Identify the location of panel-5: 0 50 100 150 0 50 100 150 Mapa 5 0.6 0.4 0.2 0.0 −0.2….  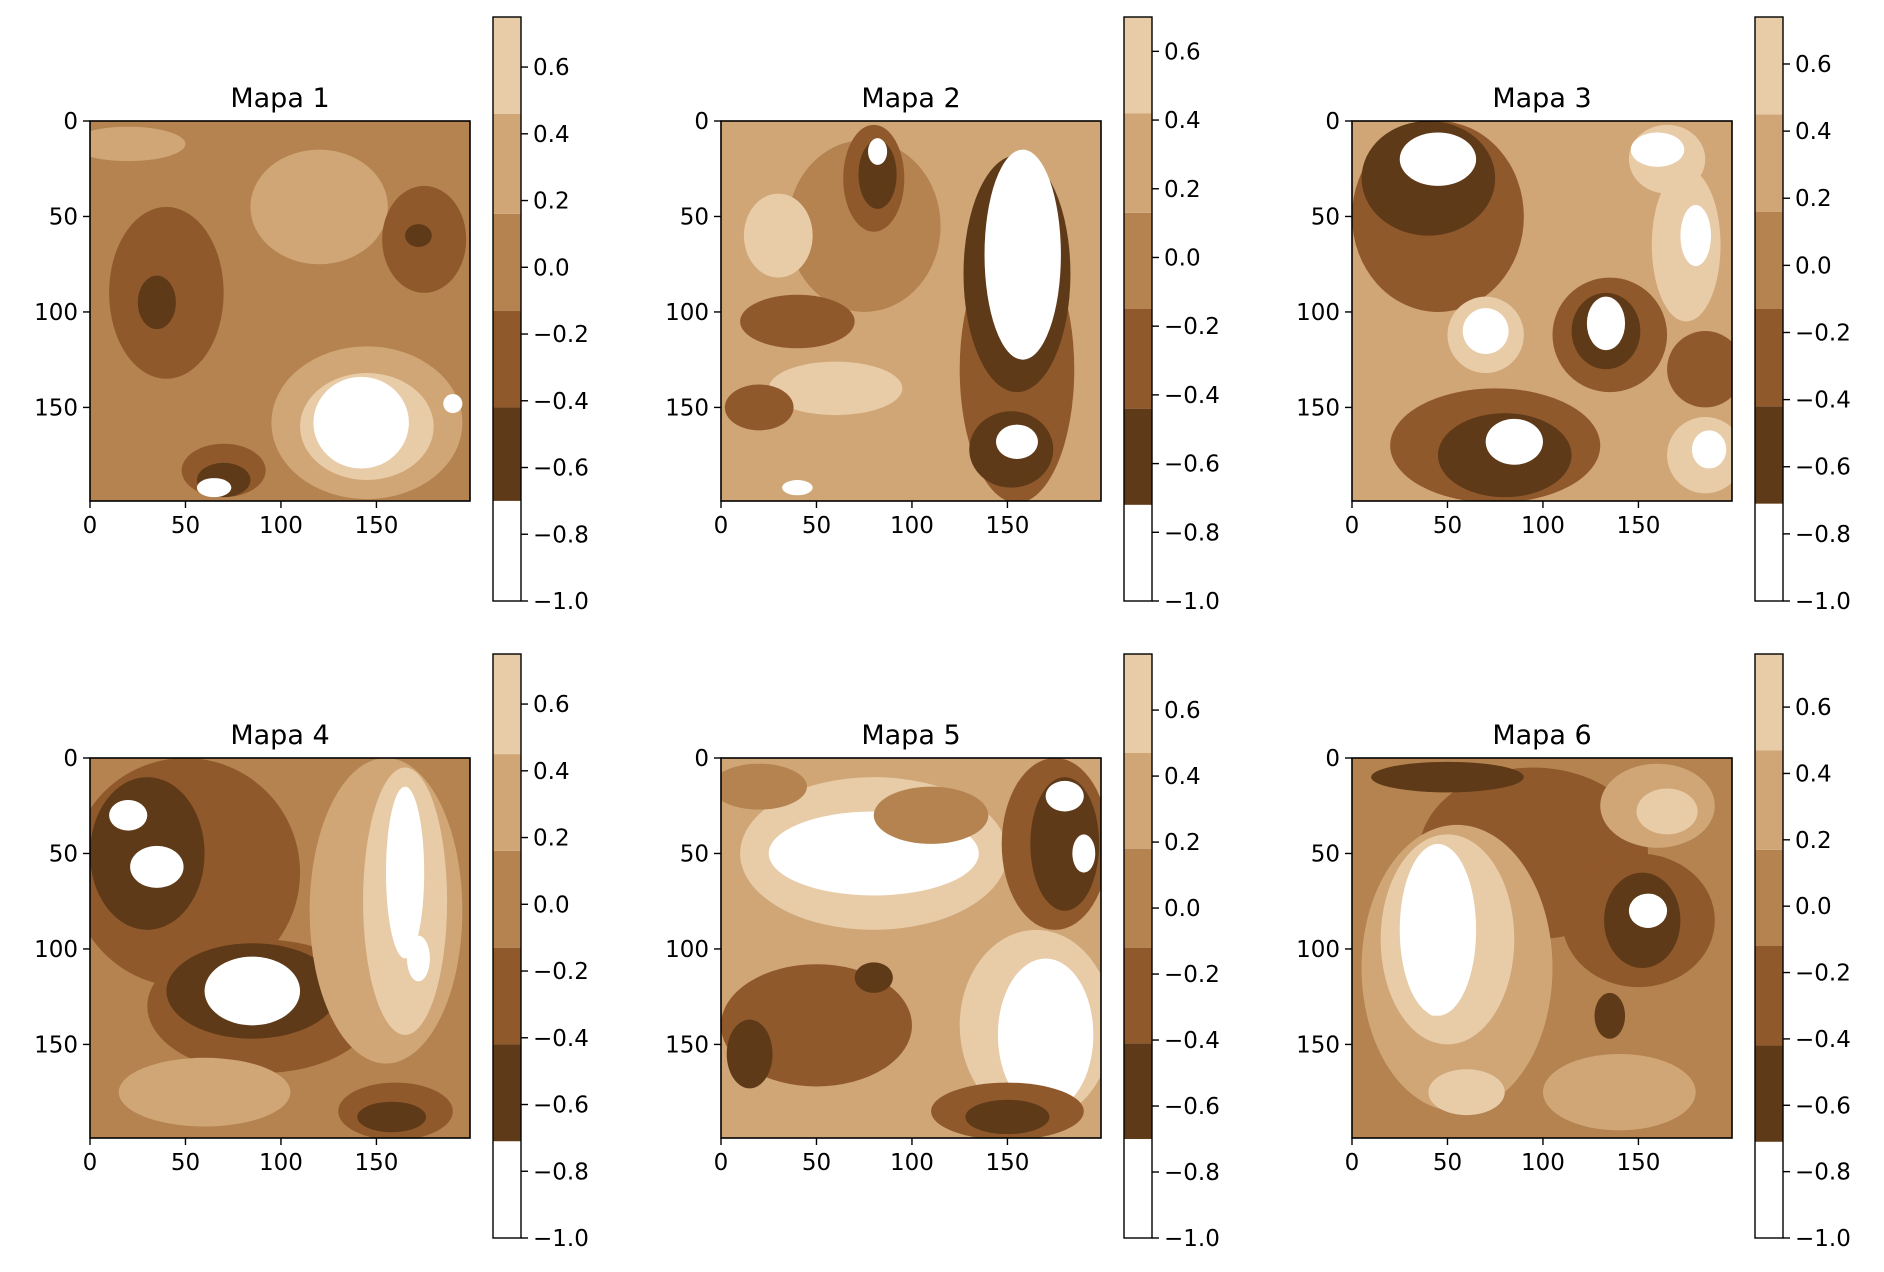
(942, 952).